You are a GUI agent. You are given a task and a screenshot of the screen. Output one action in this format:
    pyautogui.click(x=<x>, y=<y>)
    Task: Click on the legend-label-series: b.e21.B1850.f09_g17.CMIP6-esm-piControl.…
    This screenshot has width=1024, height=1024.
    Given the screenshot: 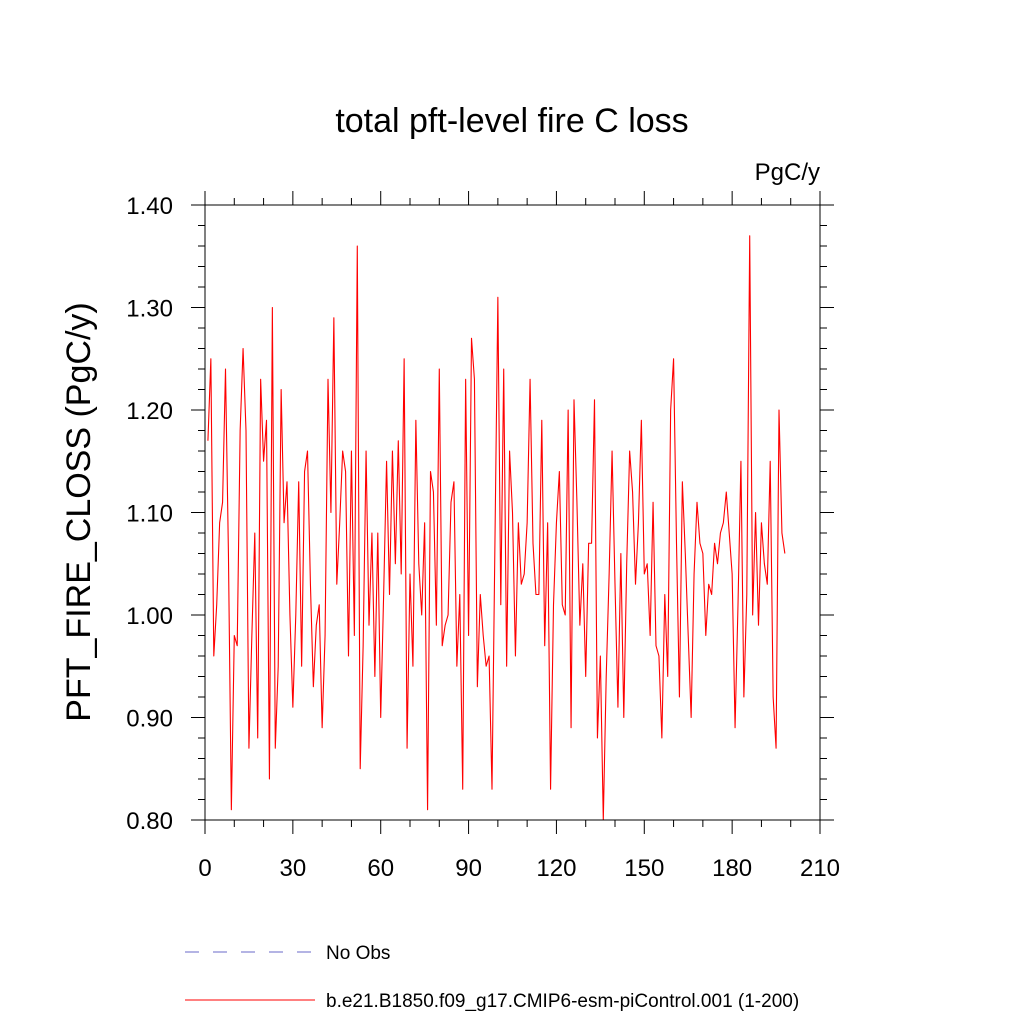 What is the action you would take?
    pyautogui.click(x=562, y=1001)
    